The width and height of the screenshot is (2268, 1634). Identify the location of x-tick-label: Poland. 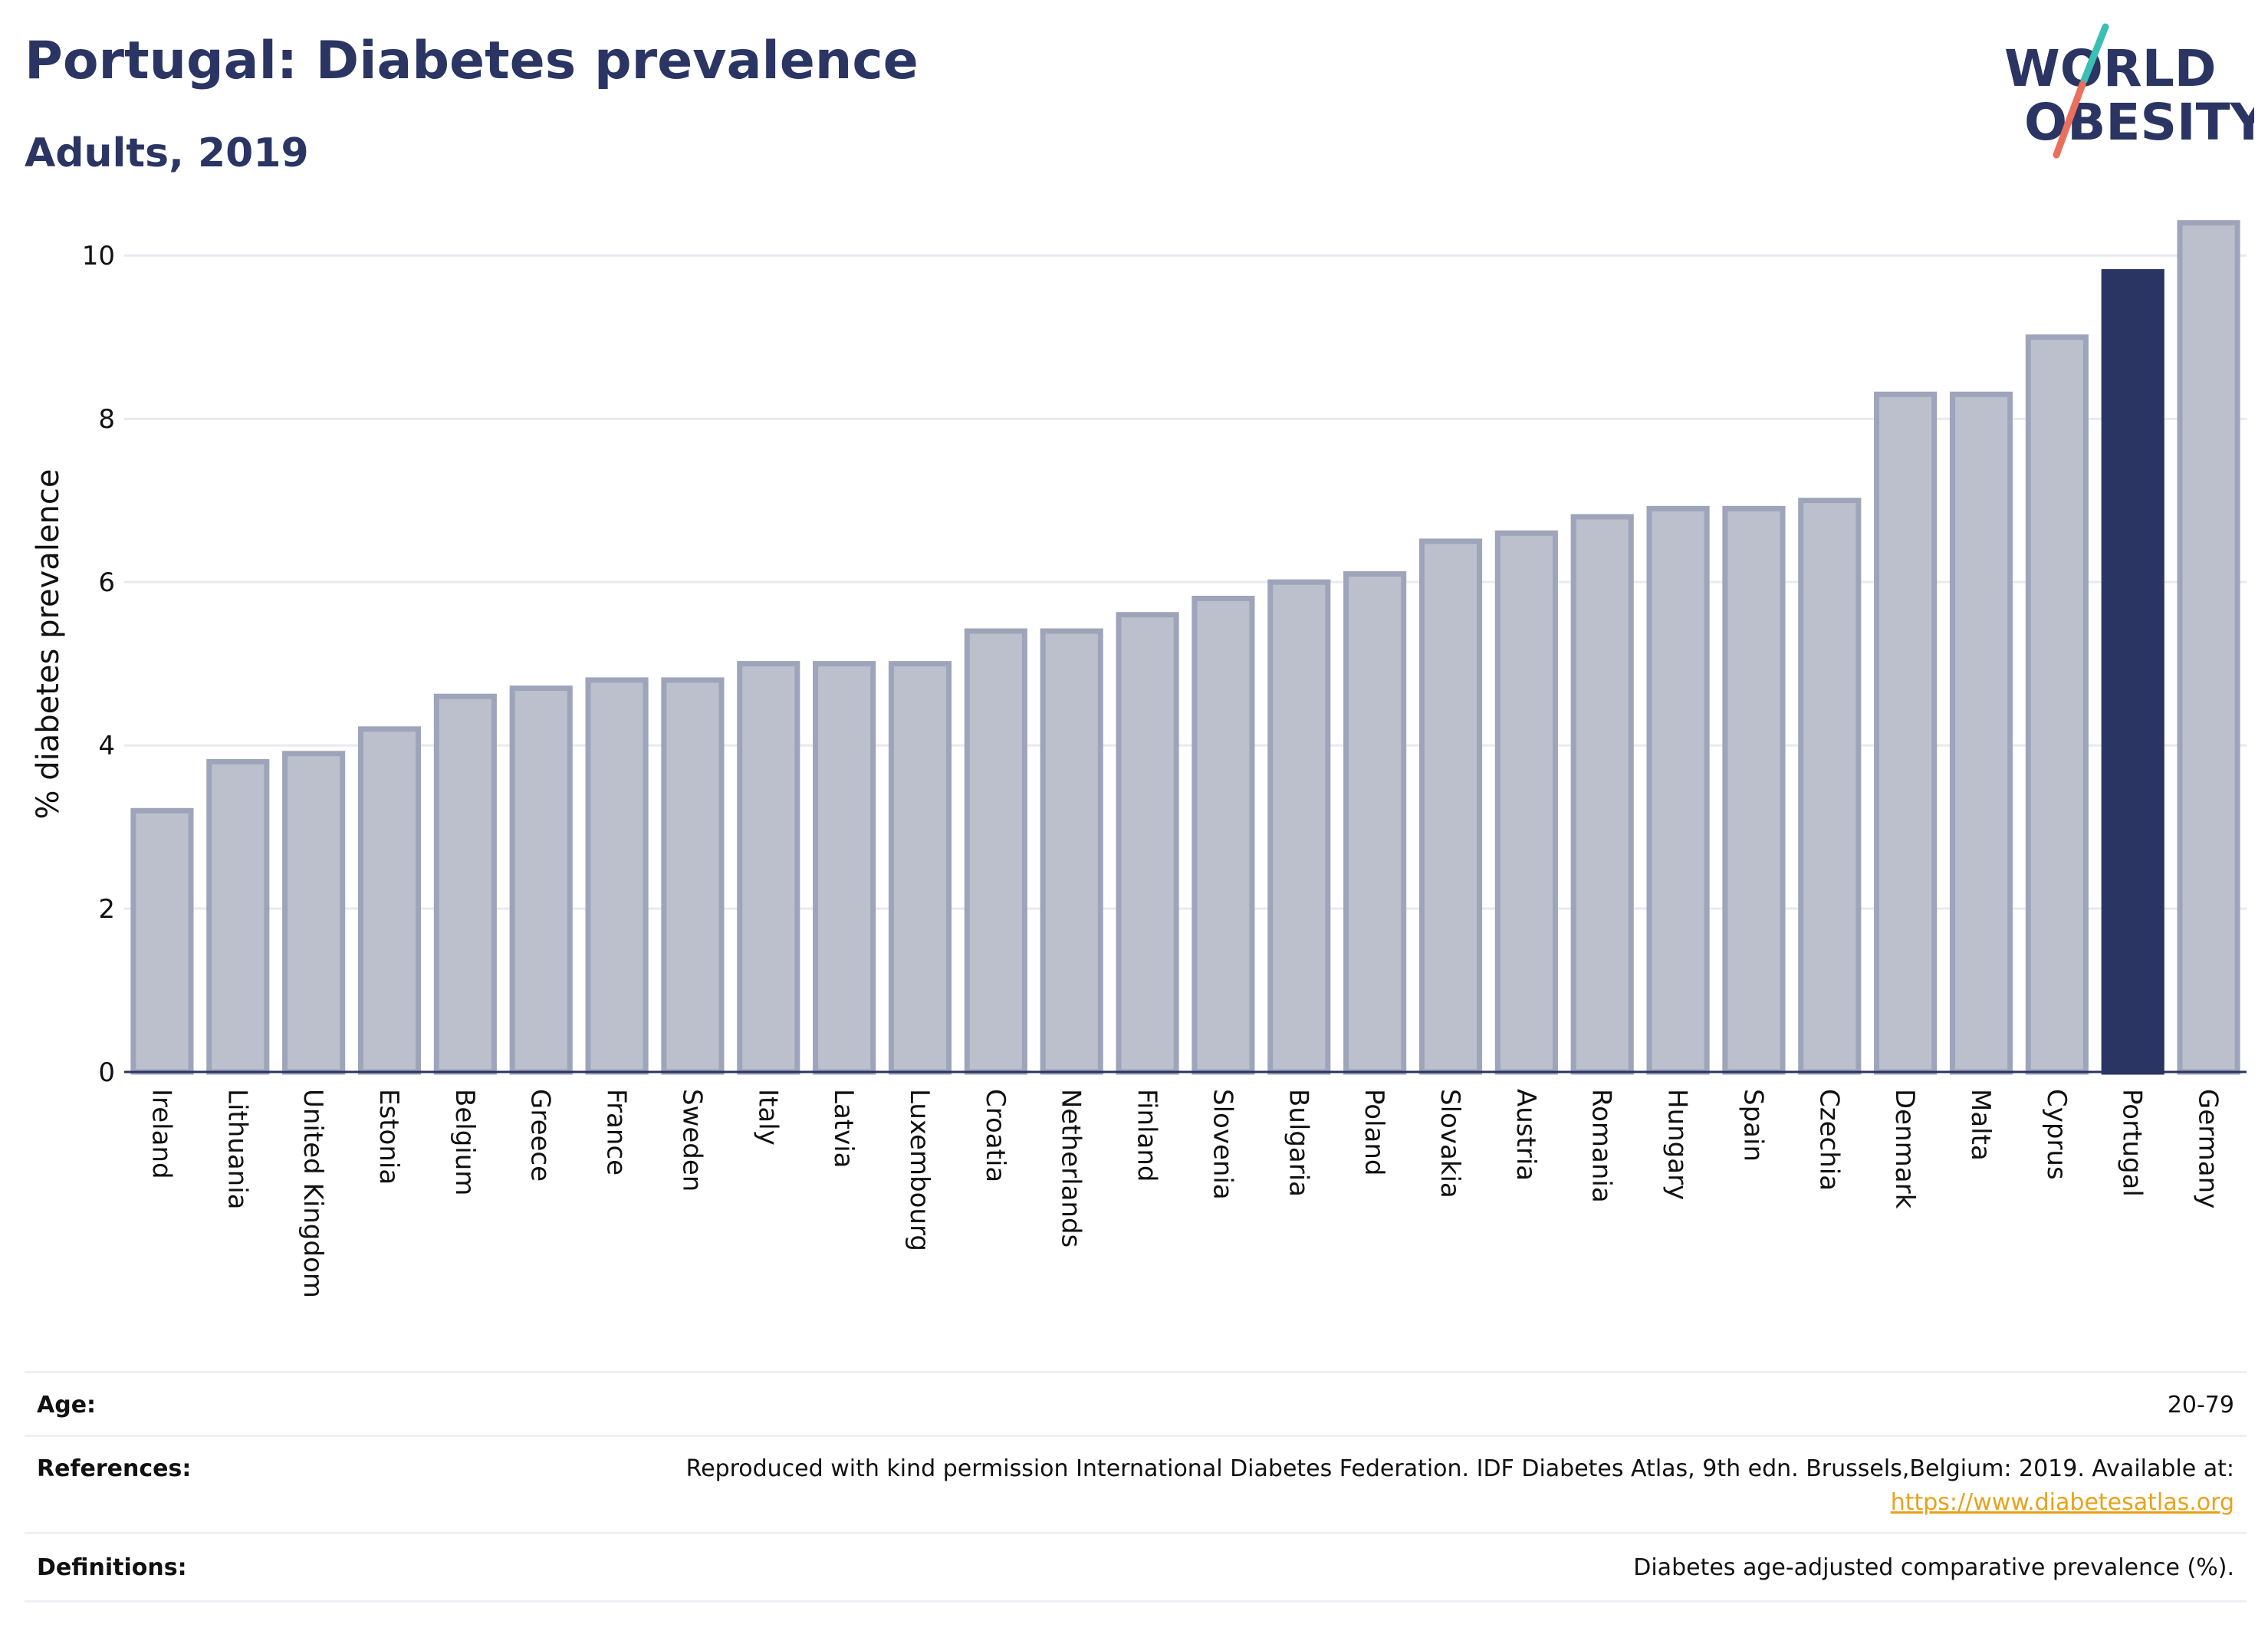
(1374, 1132).